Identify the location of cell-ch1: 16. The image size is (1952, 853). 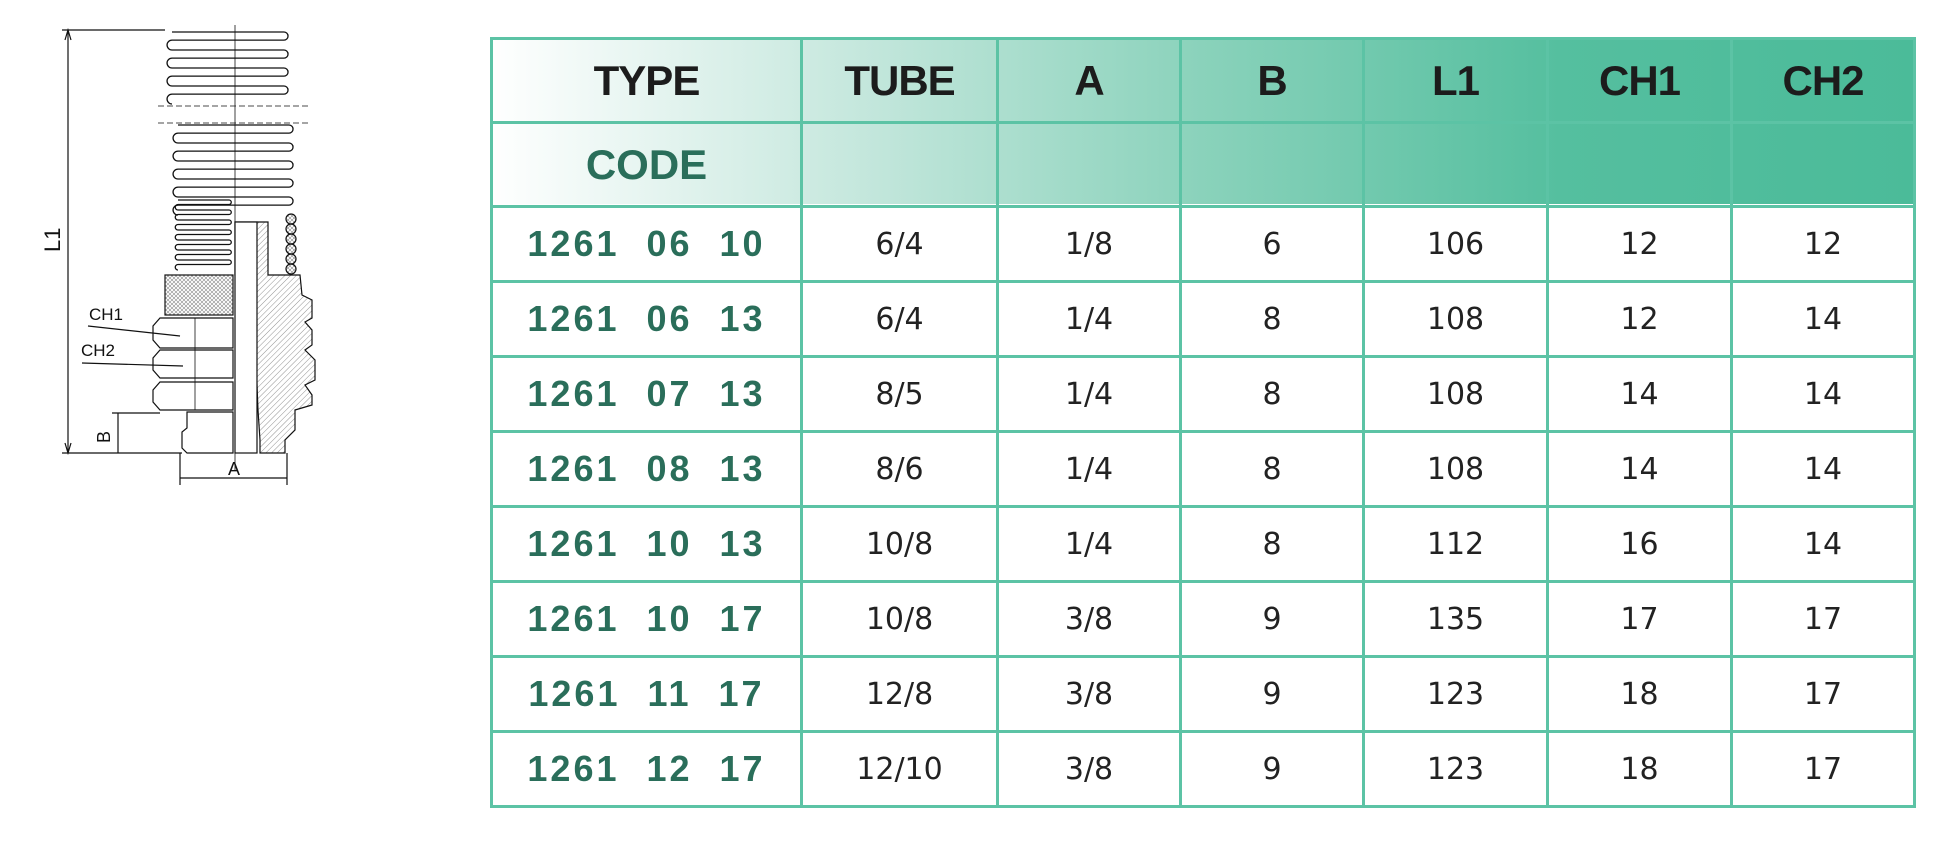
(1639, 544).